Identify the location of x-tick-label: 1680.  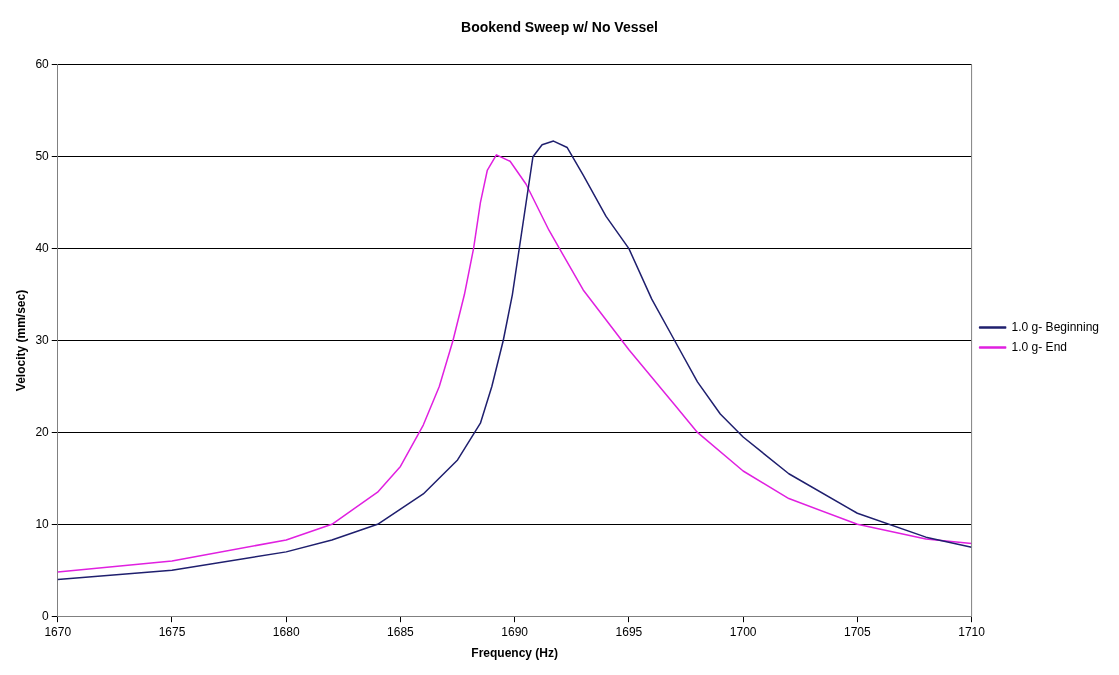
(286, 631).